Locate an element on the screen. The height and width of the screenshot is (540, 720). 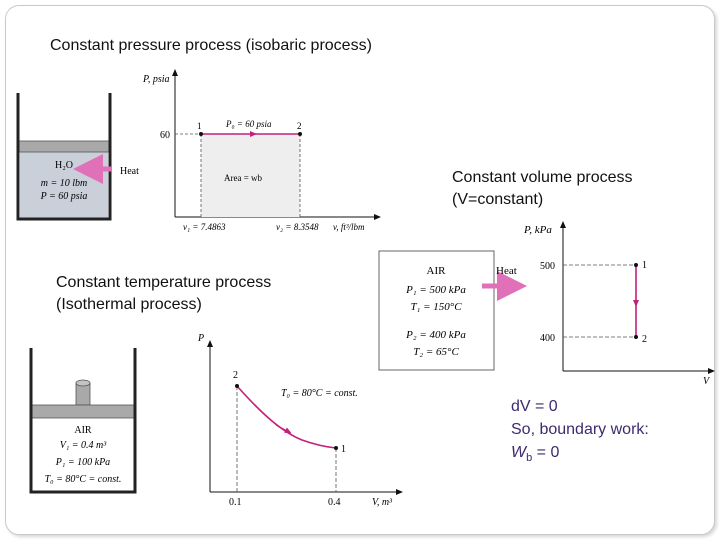
box-line: T₂ = 65°C is located at coordinates (436, 352).